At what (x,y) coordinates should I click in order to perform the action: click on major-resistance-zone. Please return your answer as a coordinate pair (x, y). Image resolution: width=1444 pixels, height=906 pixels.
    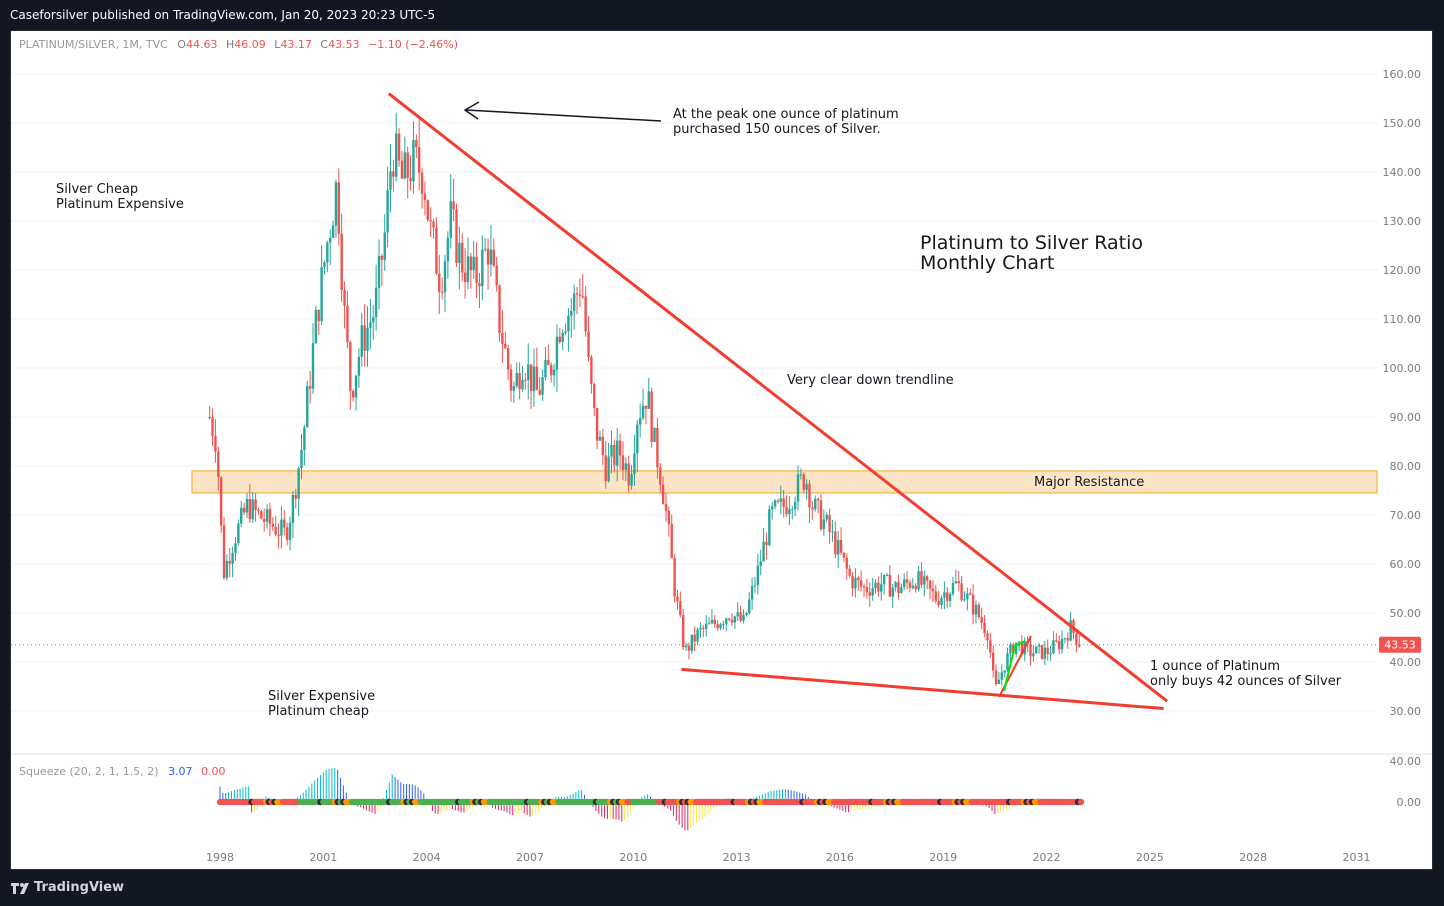
    Looking at the image, I should click on (784, 482).